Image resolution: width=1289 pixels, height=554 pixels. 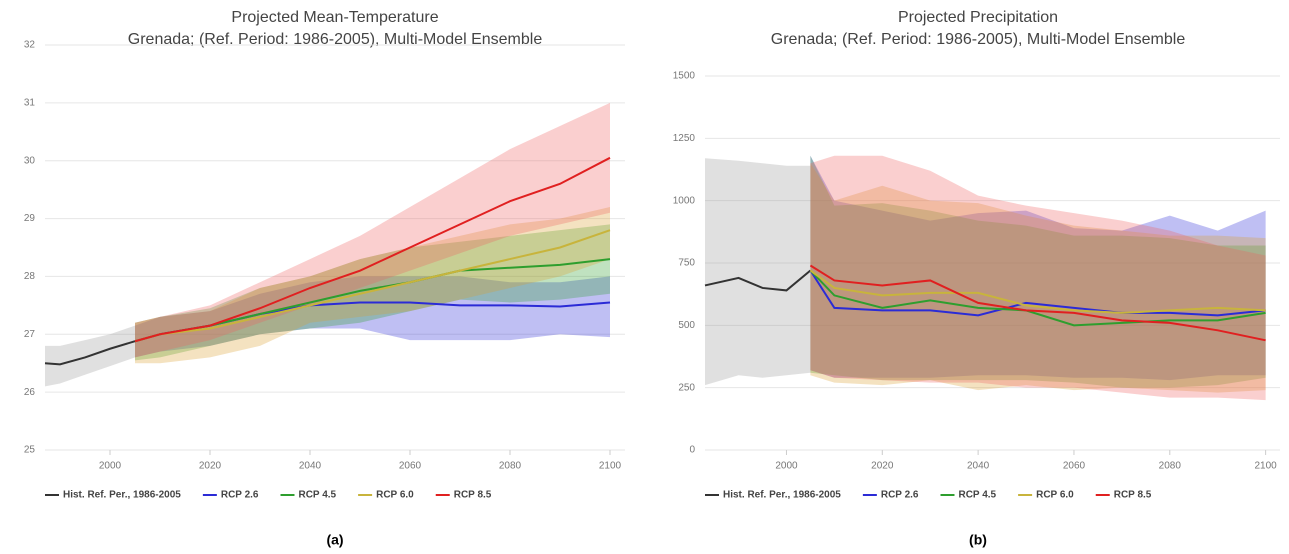 What do you see at coordinates (30, 334) in the screenshot?
I see `y-tick-label: 27` at bounding box center [30, 334].